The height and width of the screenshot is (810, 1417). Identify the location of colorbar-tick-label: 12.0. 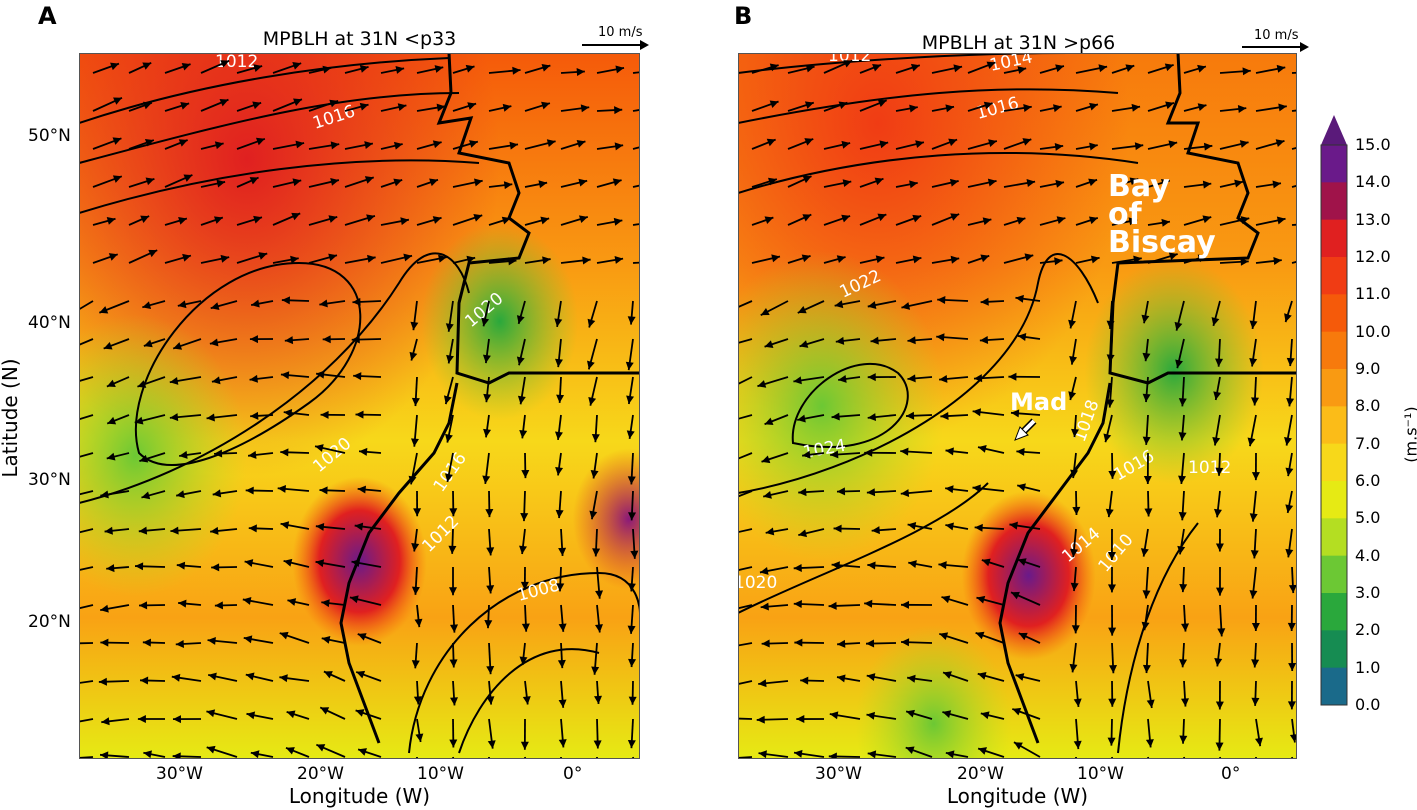
(1373, 256).